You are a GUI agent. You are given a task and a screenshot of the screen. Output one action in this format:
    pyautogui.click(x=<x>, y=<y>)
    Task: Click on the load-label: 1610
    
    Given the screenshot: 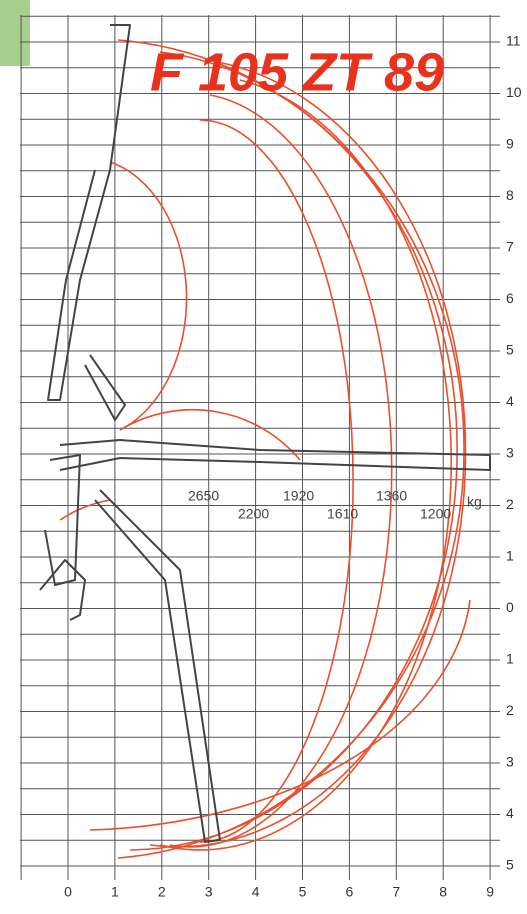 What is the action you would take?
    pyautogui.click(x=342, y=514)
    